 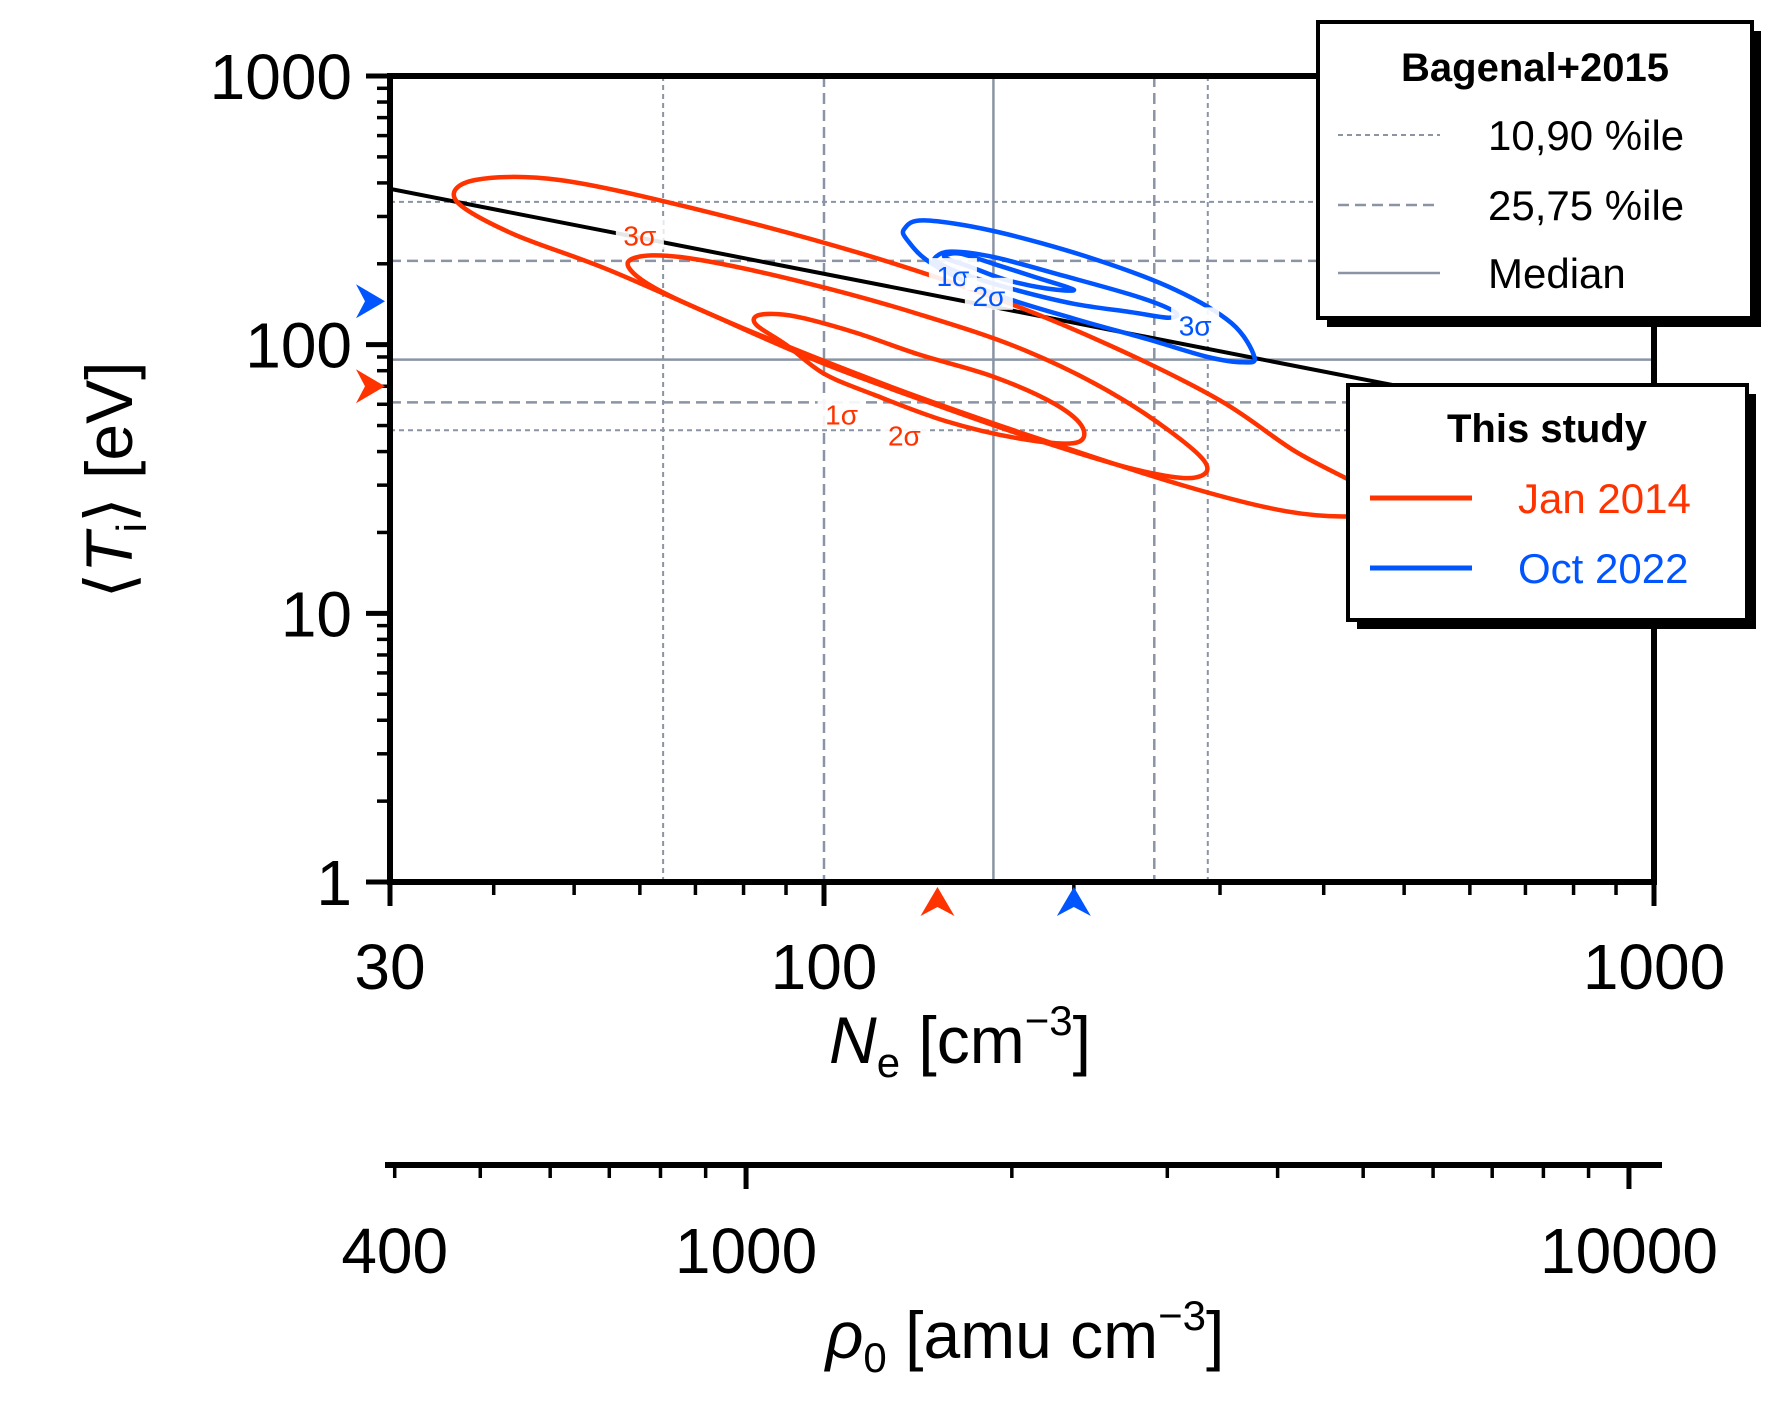 What do you see at coordinates (1024, 1336) in the screenshot?
I see `secondary-x-axis-title: ρ0 [amu cm−3]` at bounding box center [1024, 1336].